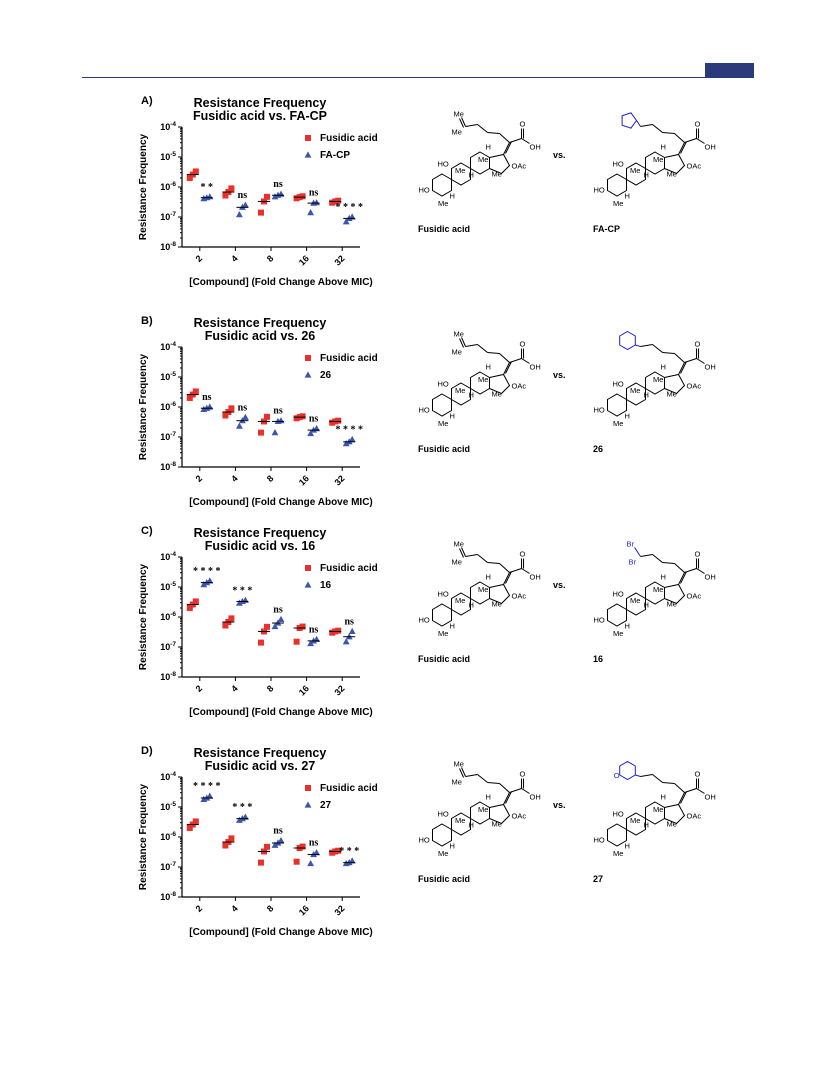 This screenshot has height=1091, width=833. What do you see at coordinates (606, 229) in the screenshot?
I see `compound-name-label: FA-CP` at bounding box center [606, 229].